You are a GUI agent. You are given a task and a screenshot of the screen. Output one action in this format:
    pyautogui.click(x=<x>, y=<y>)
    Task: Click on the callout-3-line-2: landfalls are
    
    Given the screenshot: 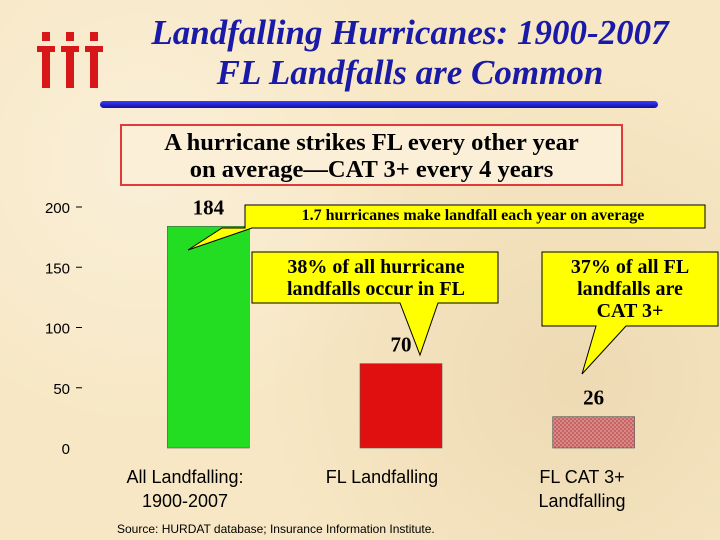 What is the action you would take?
    pyautogui.click(x=630, y=289)
    